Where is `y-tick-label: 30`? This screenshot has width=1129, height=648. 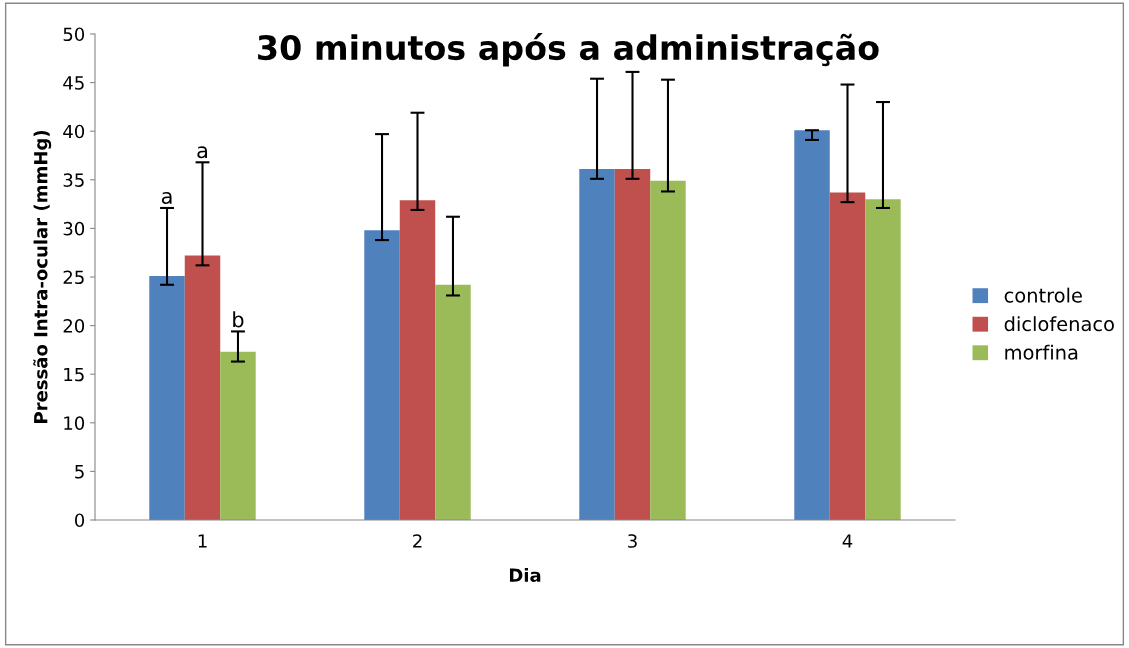
y-tick-label: 30 is located at coordinates (74, 228).